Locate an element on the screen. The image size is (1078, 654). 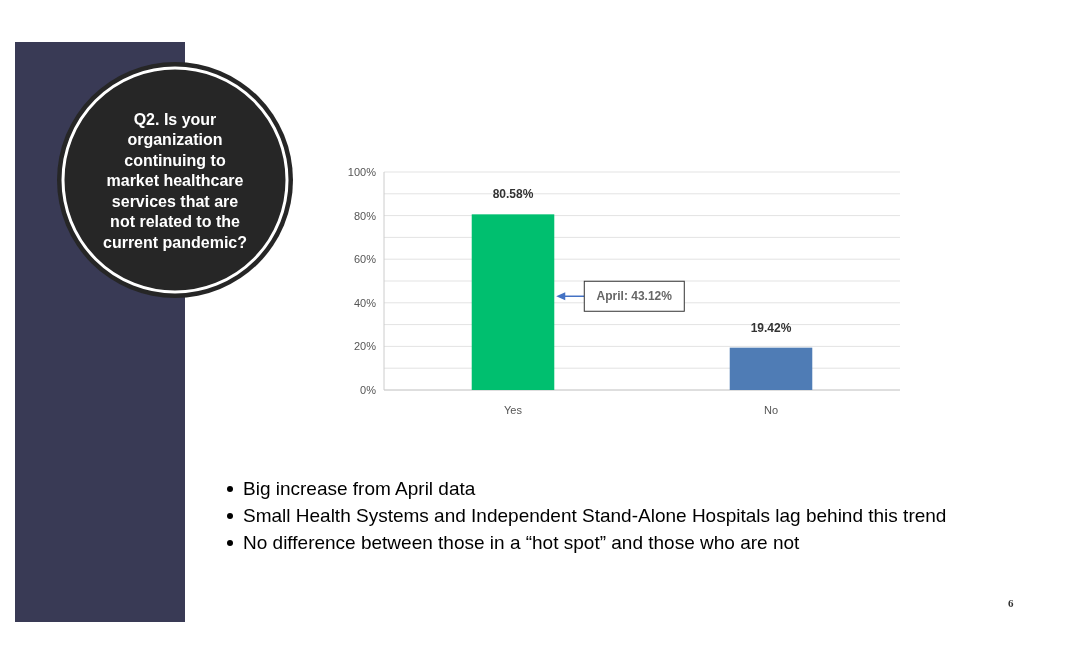
x-tick-label: Yes is located at coordinates (513, 410).